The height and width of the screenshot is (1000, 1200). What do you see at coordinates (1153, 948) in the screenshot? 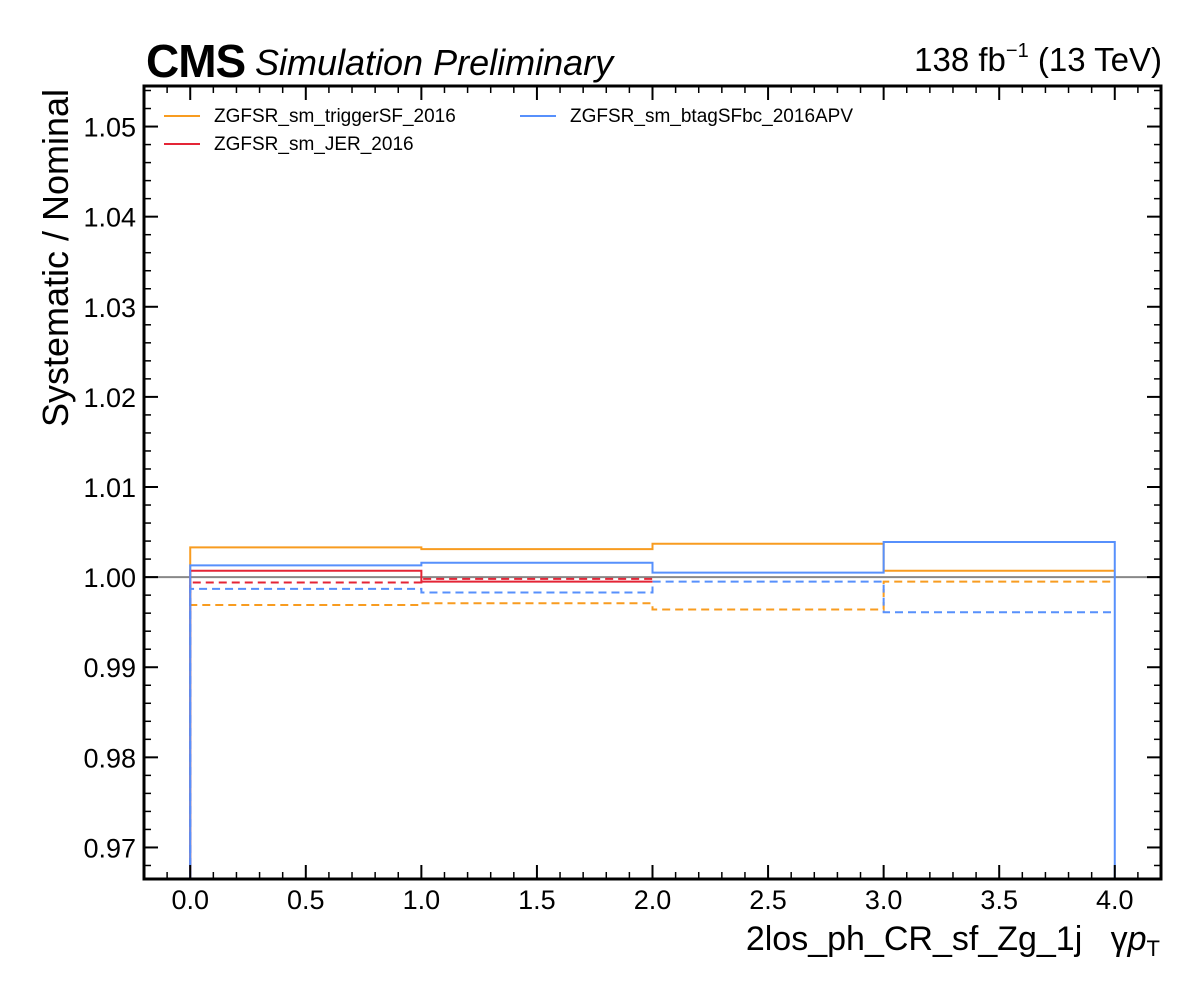
I see `x-axis-label-sub: T` at bounding box center [1153, 948].